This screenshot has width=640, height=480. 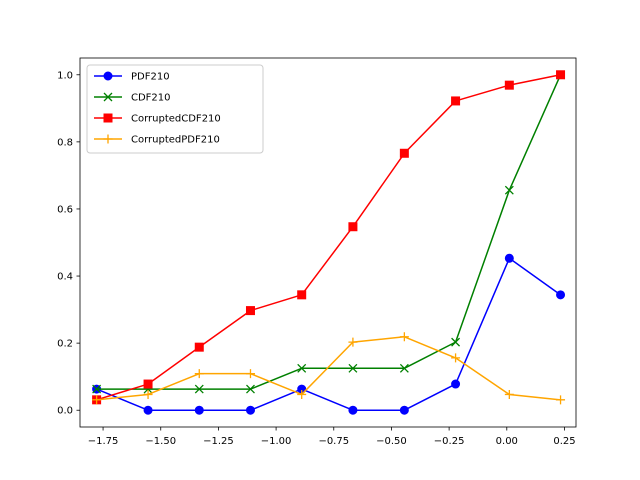 What do you see at coordinates (103, 441) in the screenshot?
I see `x-tick-label-0: −1.75` at bounding box center [103, 441].